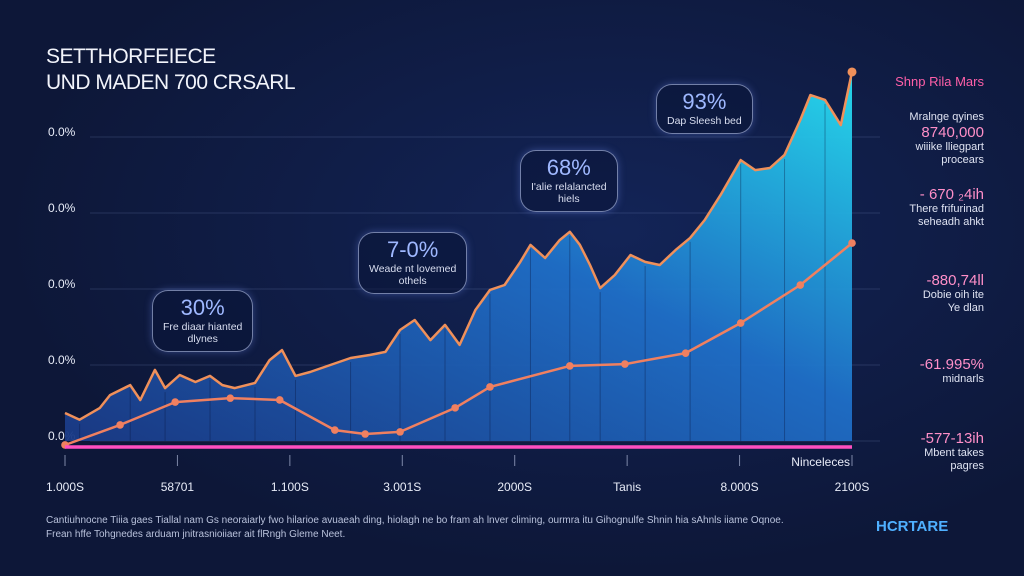 The height and width of the screenshot is (576, 1024). I want to click on chart-title: SETTHORFEIECE UND MADEN 700 CRSARL, so click(171, 70).